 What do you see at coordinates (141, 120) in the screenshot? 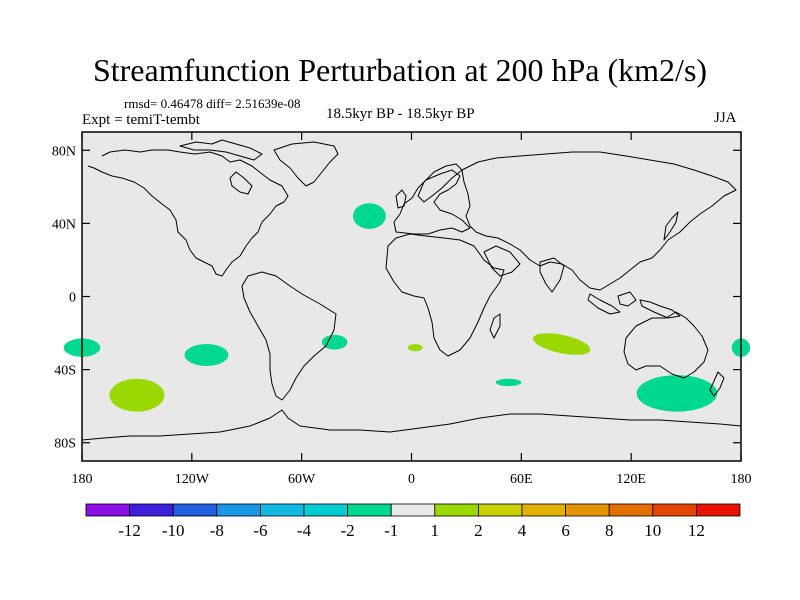
I see `experiment-label: Expt = temiT-tembt` at bounding box center [141, 120].